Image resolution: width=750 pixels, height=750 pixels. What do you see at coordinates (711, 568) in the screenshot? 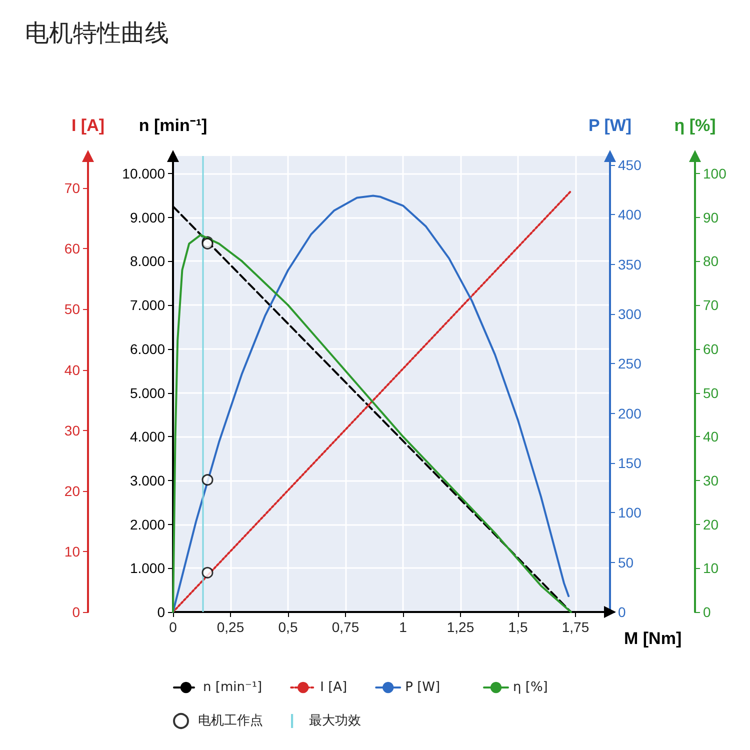
I see `y-tick-label: 10` at bounding box center [711, 568].